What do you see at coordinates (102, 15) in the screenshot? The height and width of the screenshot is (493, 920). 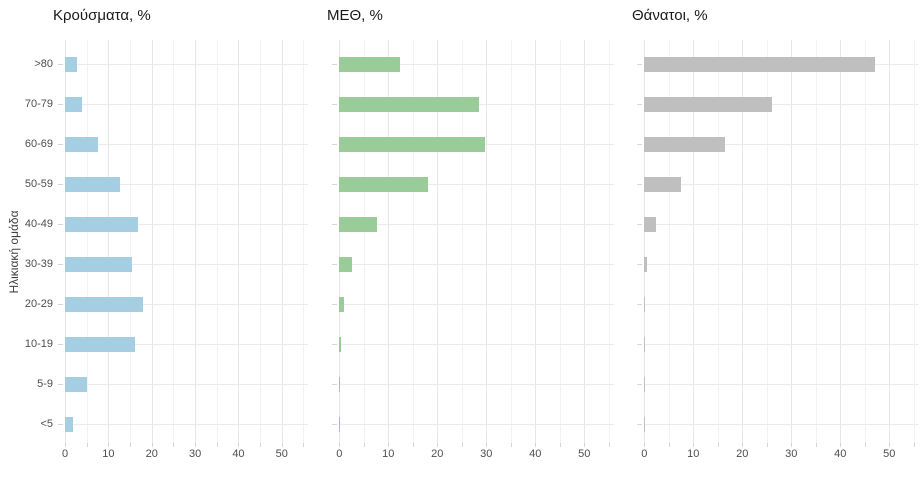 I see `panel-cases-title: Κρούσματα, %` at bounding box center [102, 15].